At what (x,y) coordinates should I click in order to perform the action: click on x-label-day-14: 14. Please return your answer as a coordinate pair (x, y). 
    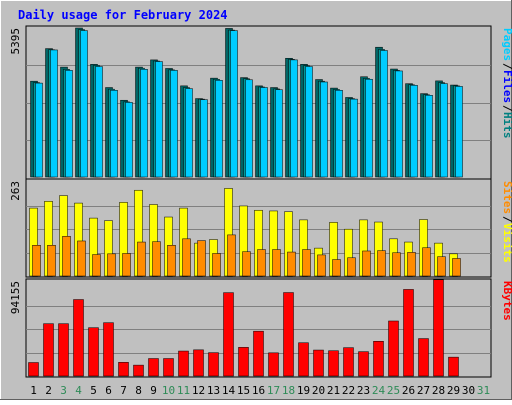
    Looking at the image, I should click on (229, 390).